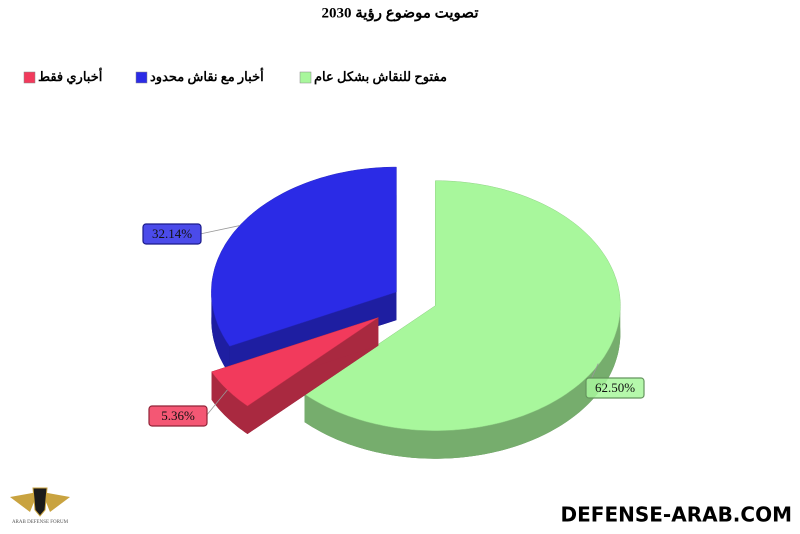 This screenshot has height=534, width=800. I want to click on legend-label: مفتوح للنقاش بشكل عام, so click(380, 77).